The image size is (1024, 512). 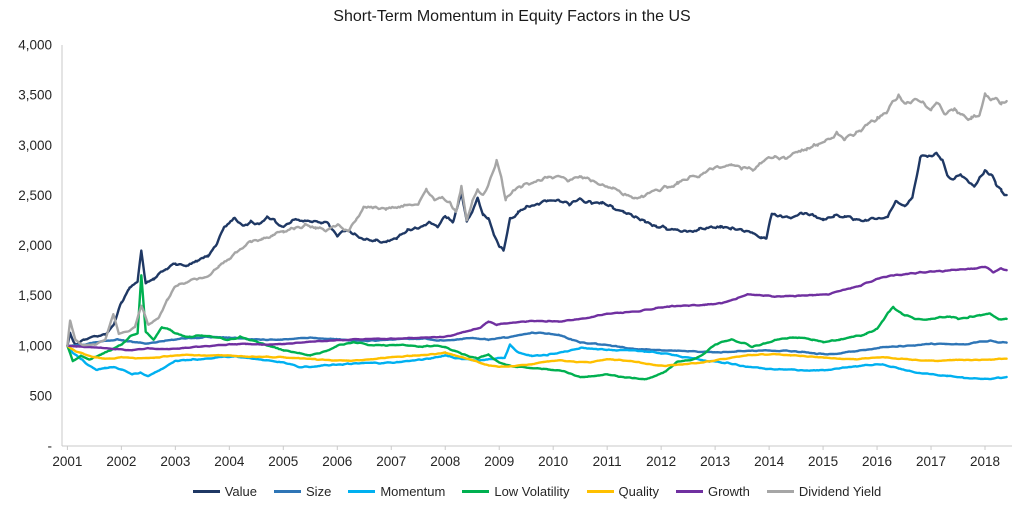 I want to click on legend-label: Growth, so click(x=728, y=491).